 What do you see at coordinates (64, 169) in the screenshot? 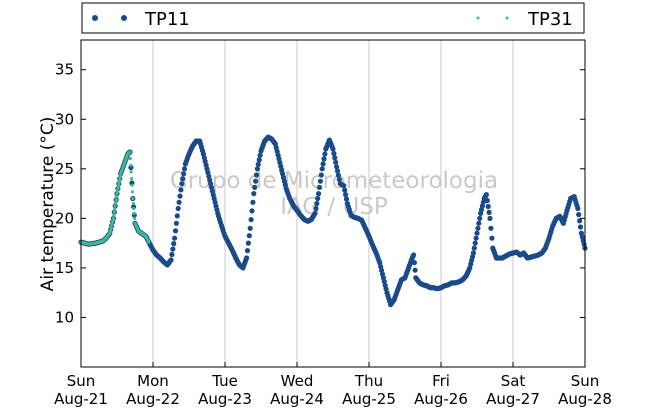
I see `y-tick-label: 25` at bounding box center [64, 169].